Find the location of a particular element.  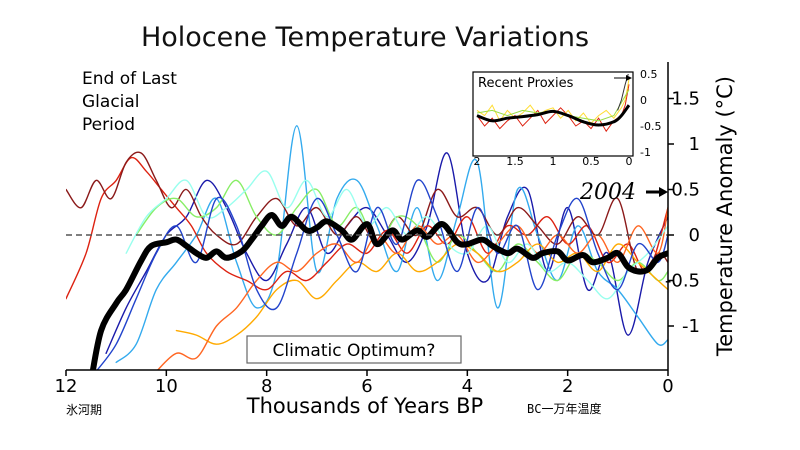

y-tick-label: -0.5 is located at coordinates (682, 281).